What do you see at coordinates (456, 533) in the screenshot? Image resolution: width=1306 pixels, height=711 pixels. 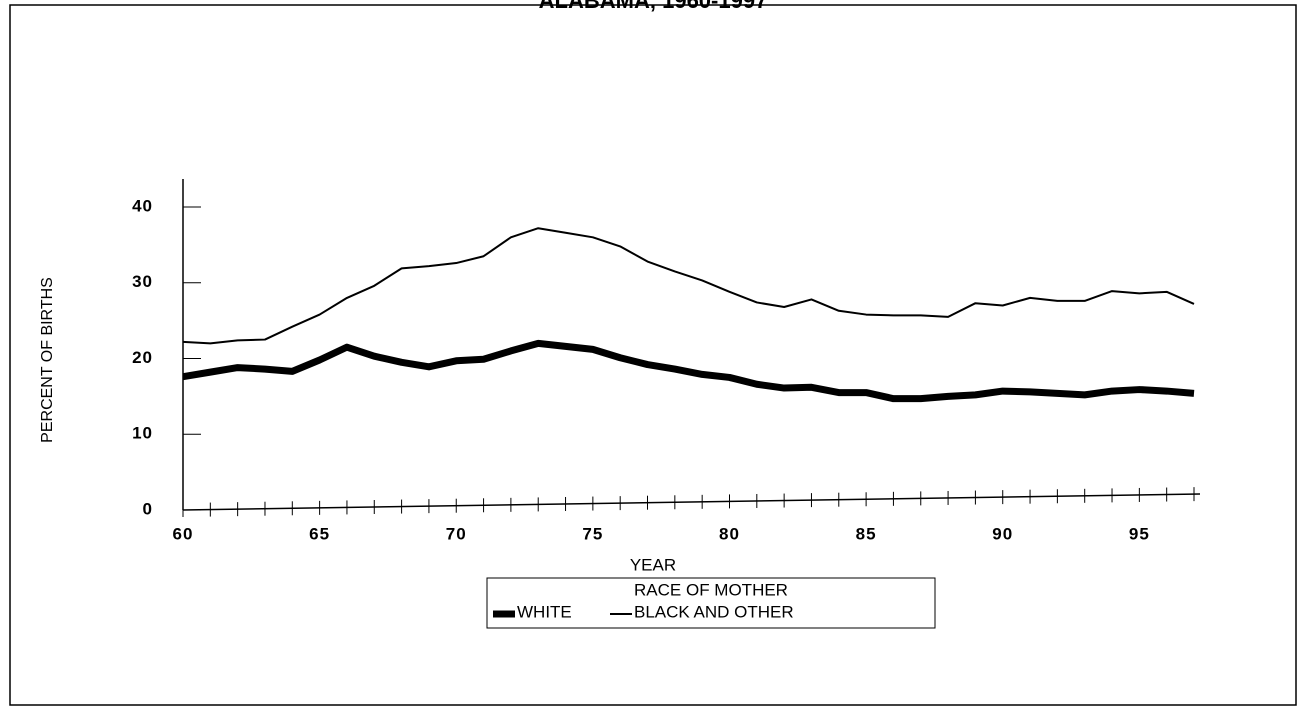 I see `x-tick-label: 70` at bounding box center [456, 533].